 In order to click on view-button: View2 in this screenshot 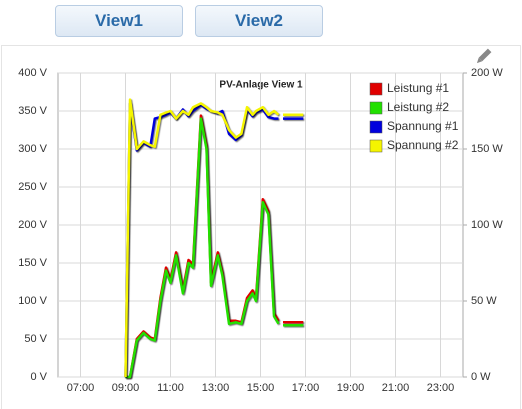, I will do `click(259, 21)`.